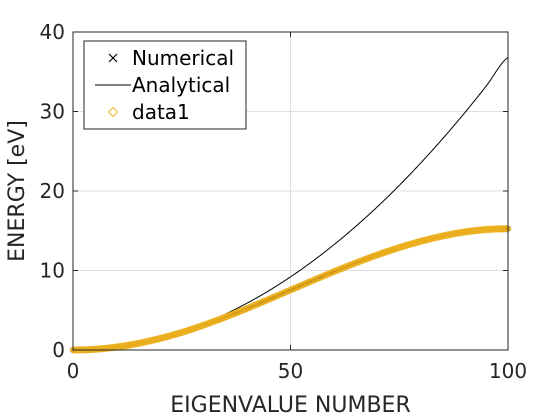 The image size is (560, 420). Describe the element at coordinates (290, 405) in the screenshot. I see `x-axis-label: EIGENVALUE NUMBER` at that location.